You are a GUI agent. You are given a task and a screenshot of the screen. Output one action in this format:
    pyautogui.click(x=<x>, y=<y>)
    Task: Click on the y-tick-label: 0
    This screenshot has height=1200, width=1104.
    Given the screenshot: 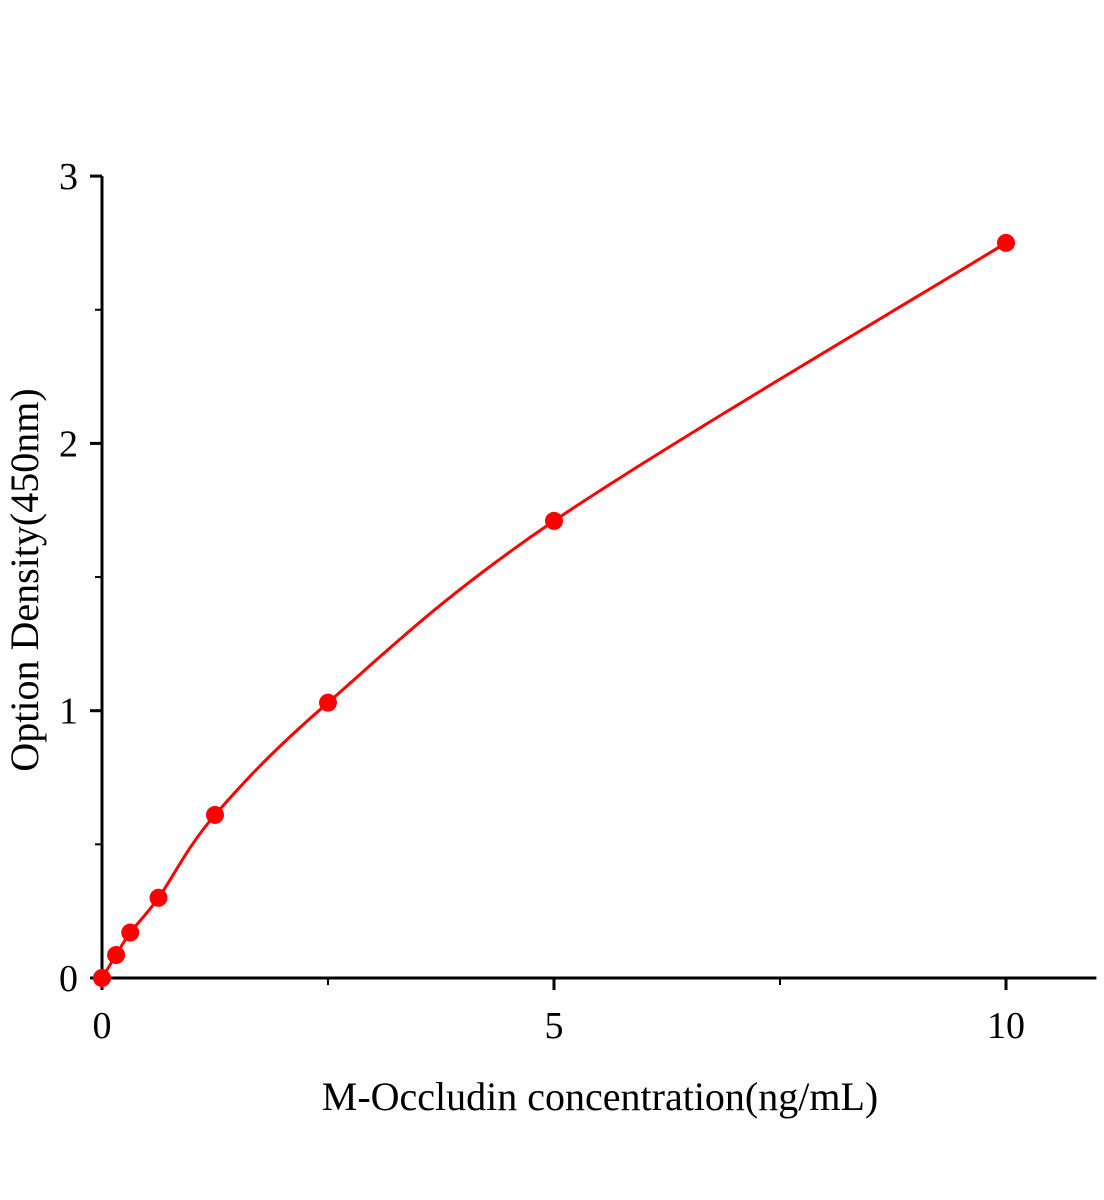 What is the action you would take?
    pyautogui.click(x=68, y=979)
    